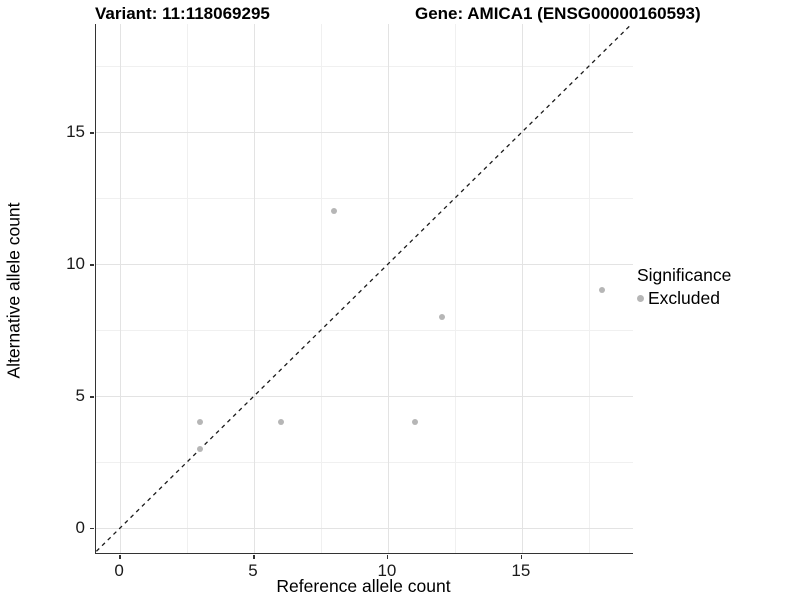  Describe the element at coordinates (119, 570) in the screenshot. I see `x-axis-tick-label: 0` at that location.